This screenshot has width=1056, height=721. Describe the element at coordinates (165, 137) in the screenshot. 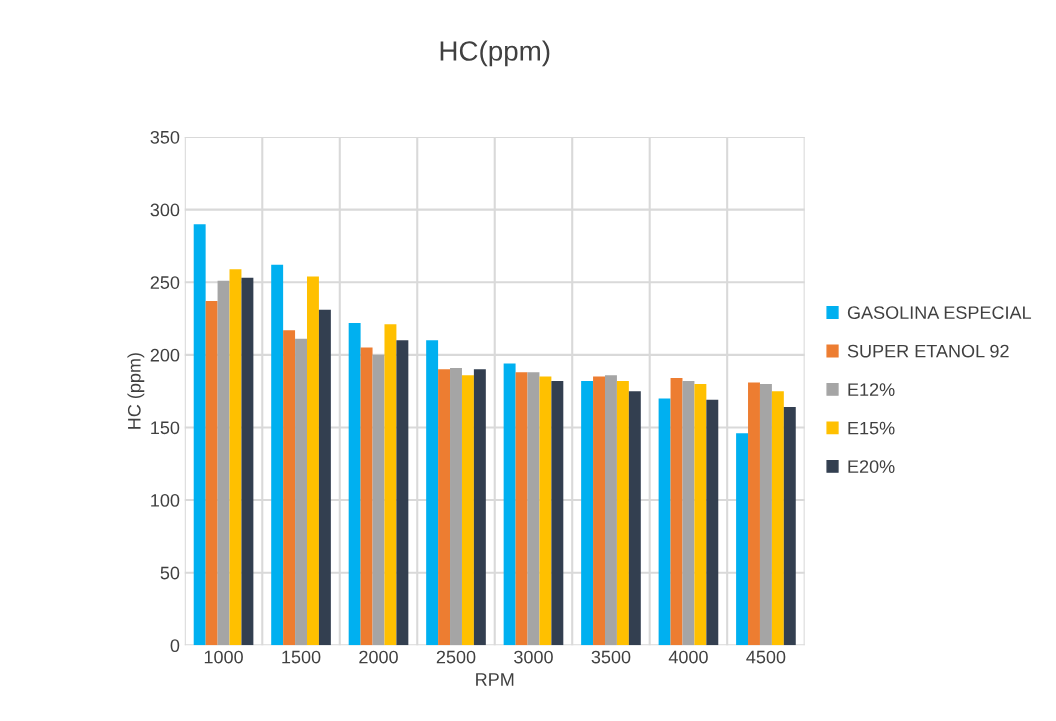

I see `y-tick-label: 350` at that location.